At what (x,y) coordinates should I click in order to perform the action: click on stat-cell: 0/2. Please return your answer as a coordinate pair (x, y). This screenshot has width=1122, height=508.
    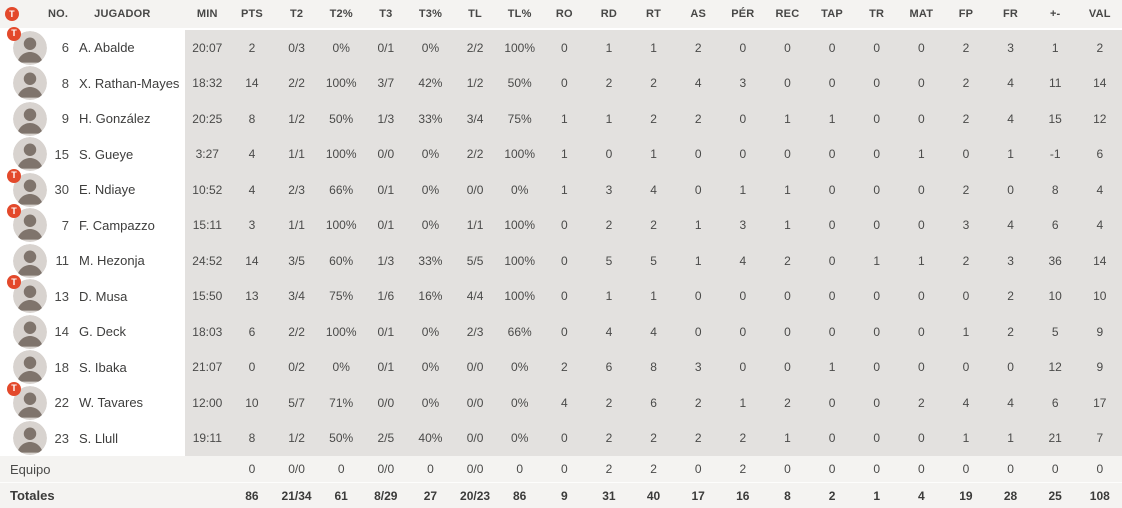
    Looking at the image, I should click on (296, 367).